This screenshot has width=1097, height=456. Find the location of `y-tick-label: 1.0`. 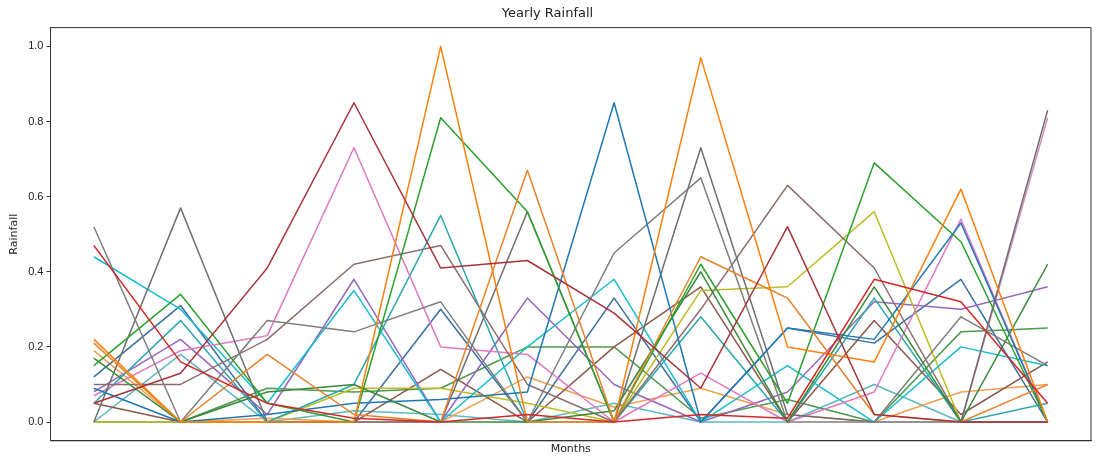

y-tick-label: 1.0 is located at coordinates (36, 45).